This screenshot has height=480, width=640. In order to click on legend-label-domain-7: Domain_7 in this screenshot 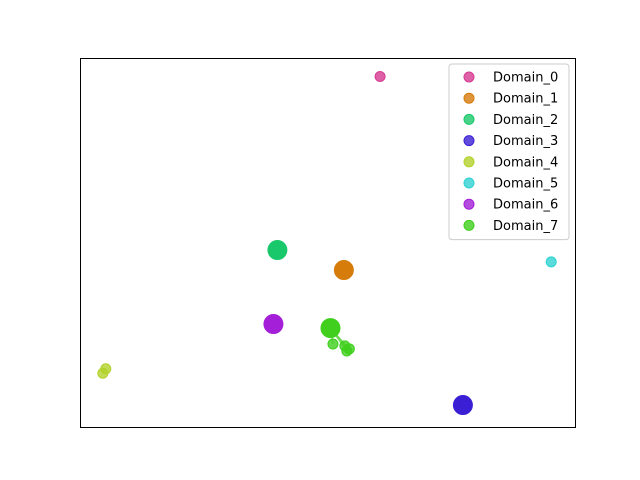, I will do `click(525, 226)`.